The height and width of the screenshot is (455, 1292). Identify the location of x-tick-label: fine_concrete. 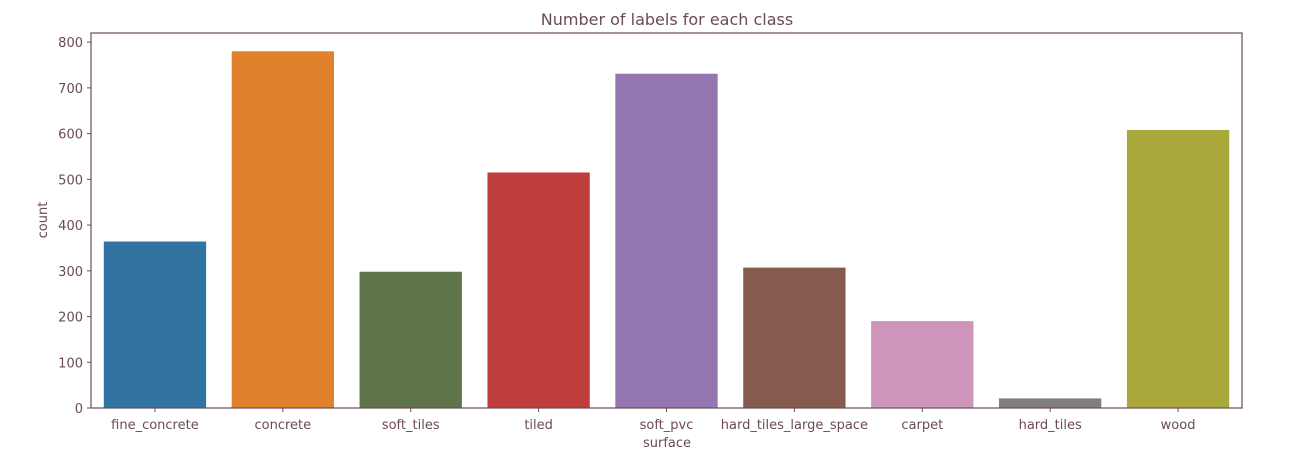
(155, 425).